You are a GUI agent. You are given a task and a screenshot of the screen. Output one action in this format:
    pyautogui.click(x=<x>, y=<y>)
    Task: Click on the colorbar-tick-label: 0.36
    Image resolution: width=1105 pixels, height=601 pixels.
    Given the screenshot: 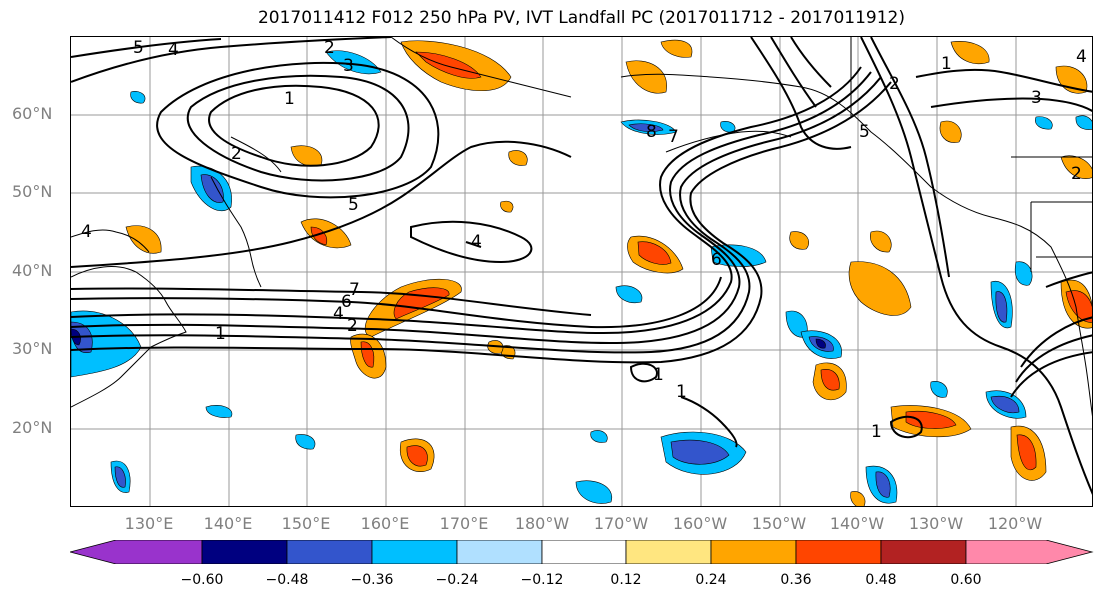 What is the action you would take?
    pyautogui.click(x=796, y=580)
    